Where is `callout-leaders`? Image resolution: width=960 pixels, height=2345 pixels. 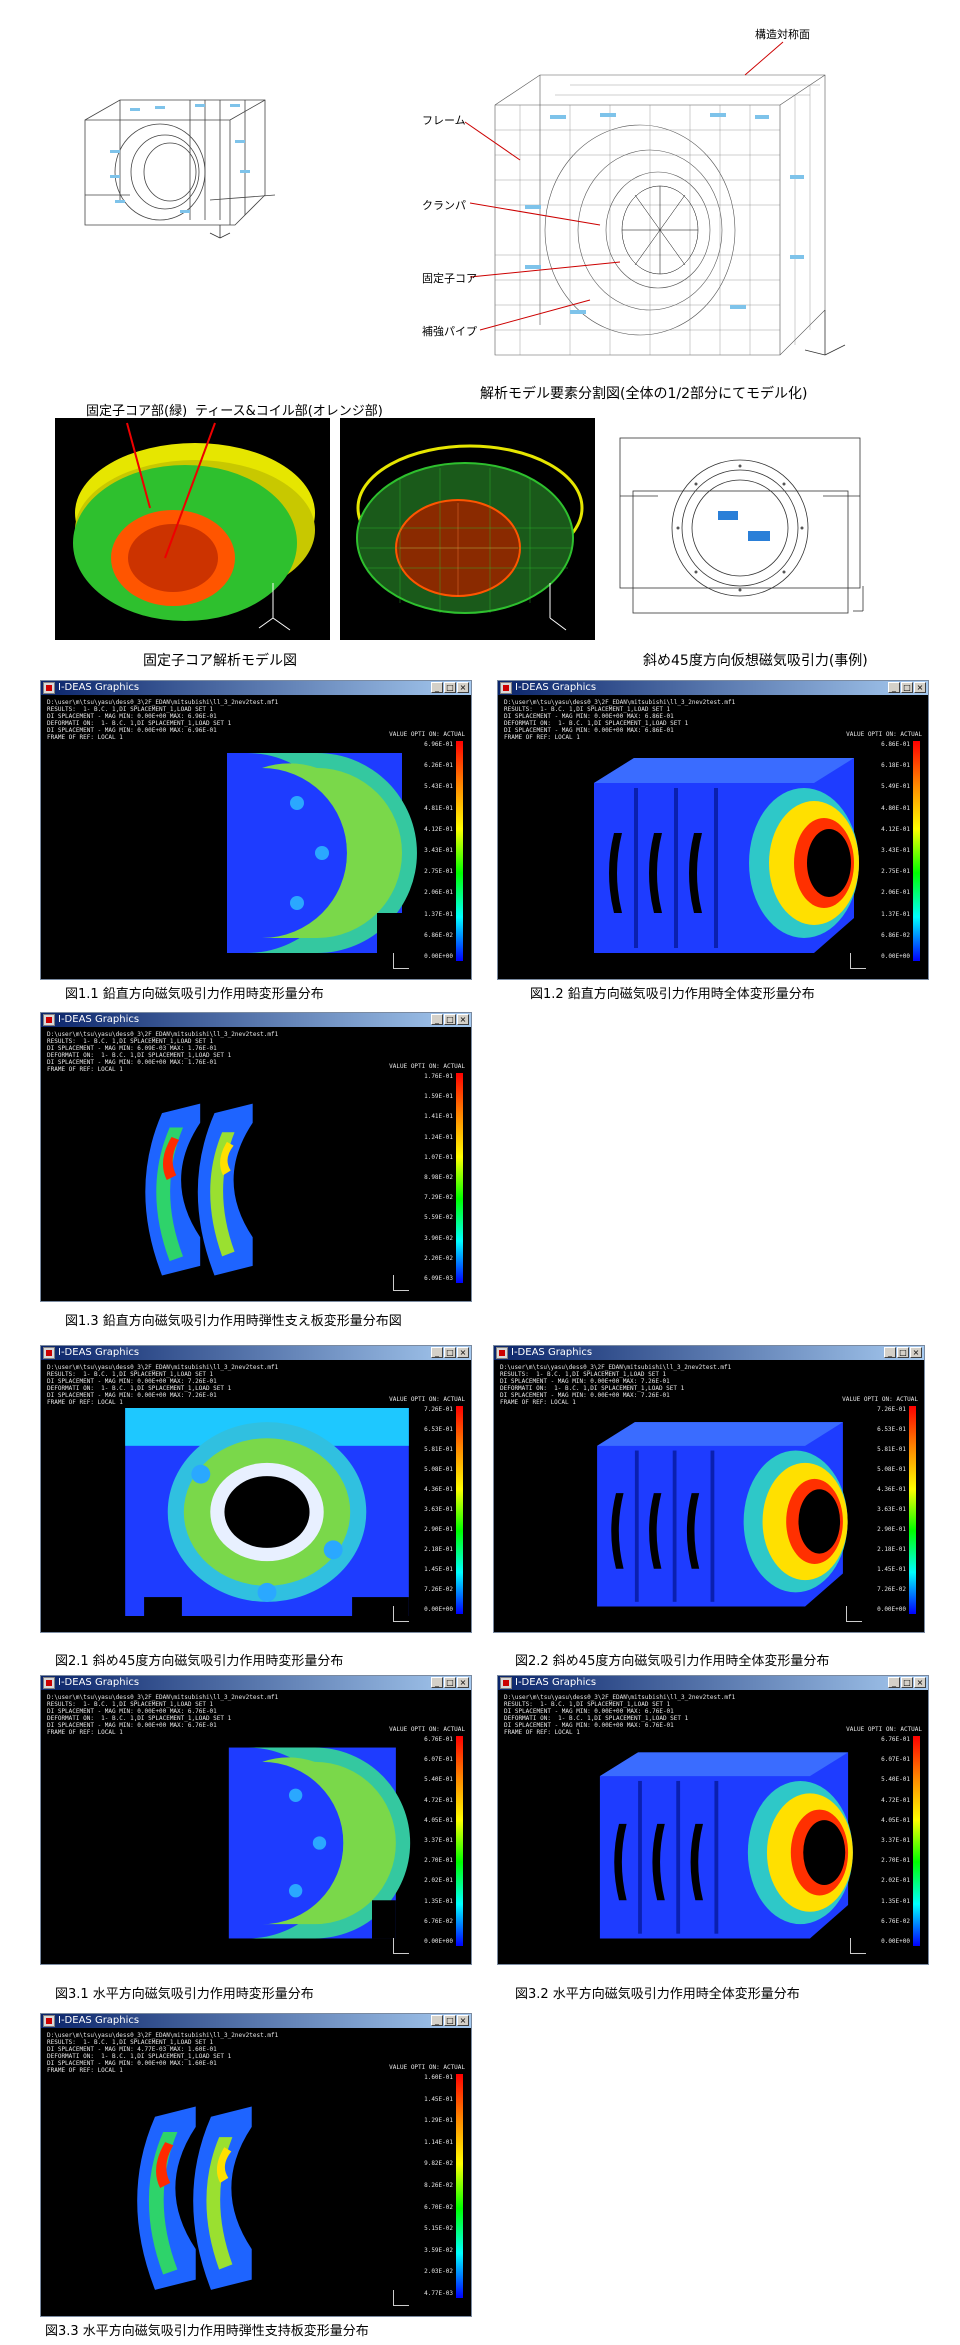
callout-leaders is located at coordinates (624, 186).